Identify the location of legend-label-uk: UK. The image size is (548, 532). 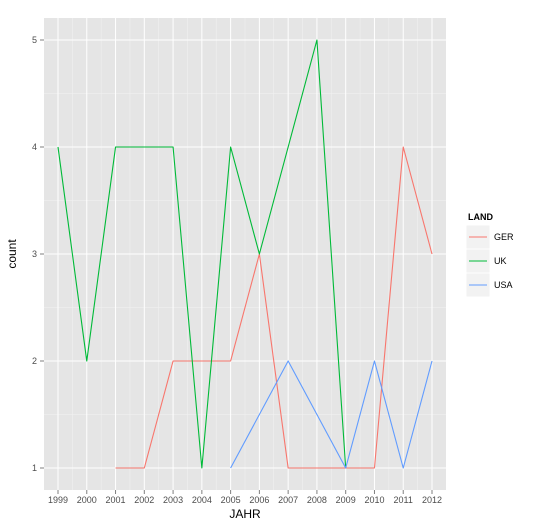
(500, 261).